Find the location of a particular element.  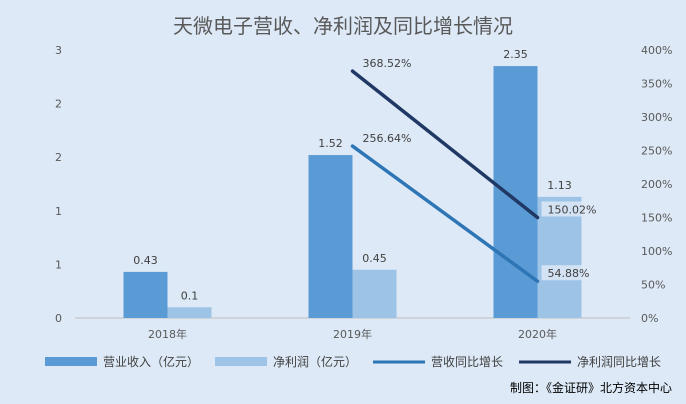

category-label: 2018年 is located at coordinates (167, 334).